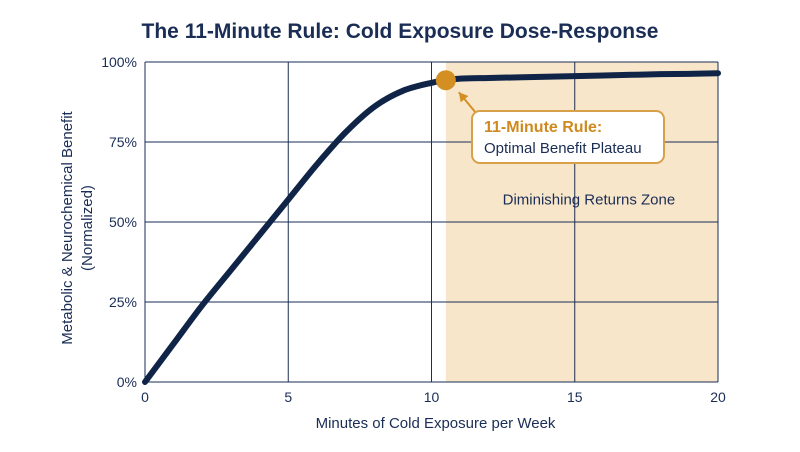 Image resolution: width=800 pixels, height=452 pixels. Describe the element at coordinates (123, 302) in the screenshot. I see `y-tick-label: 25%` at that location.